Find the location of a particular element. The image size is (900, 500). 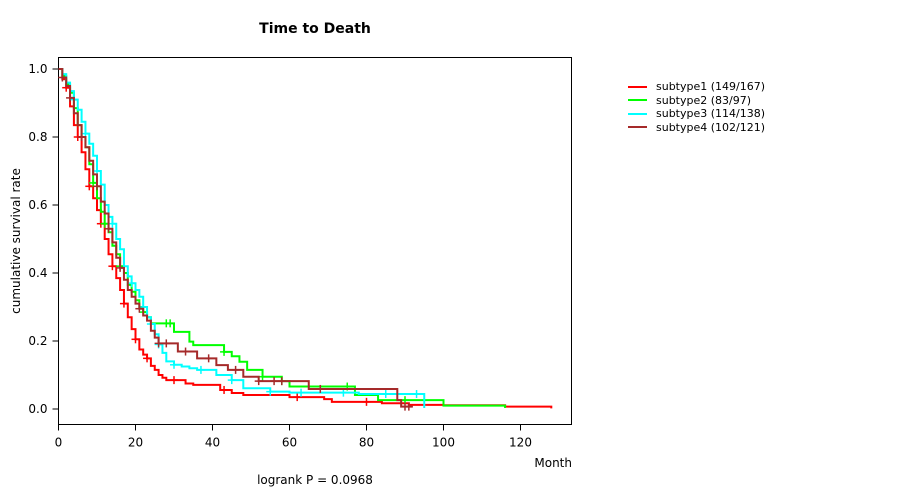

y-tick-label: 0.0 is located at coordinates (37, 409).